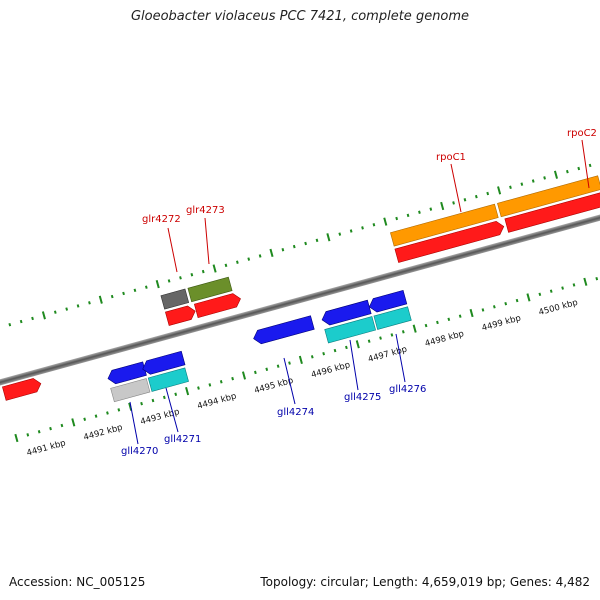 This screenshot has height=600, width=600. What do you see at coordinates (161, 219) in the screenshot?
I see `gene-label-glr4272: glr4272` at bounding box center [161, 219].